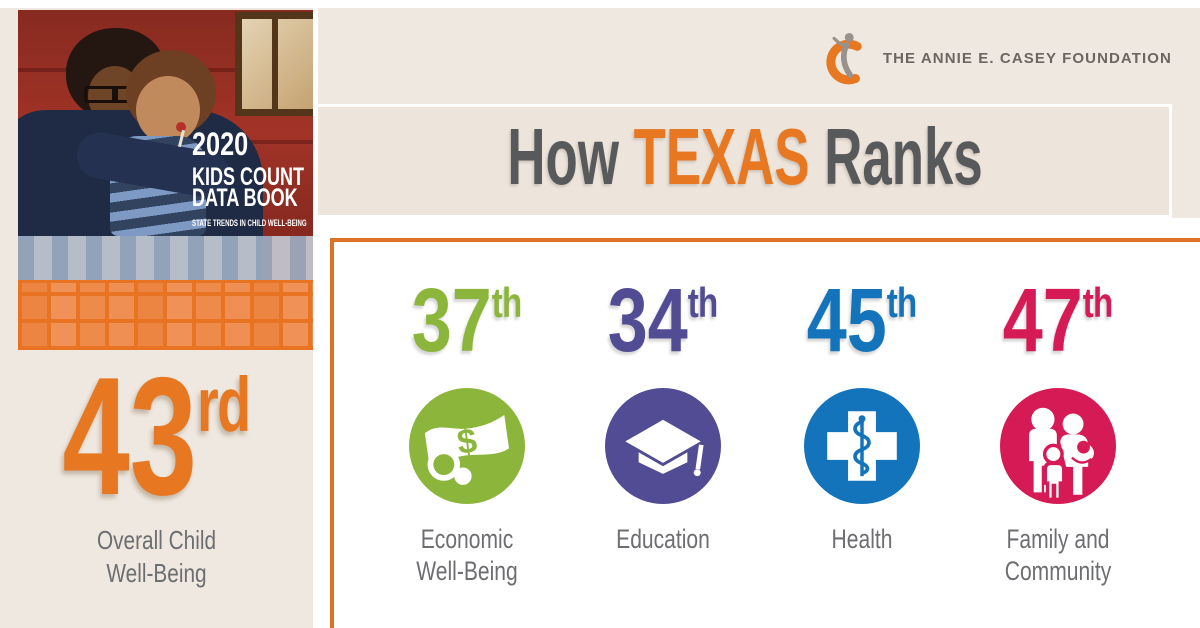 The image size is (1200, 628). I want to click on money-icon: $, so click(467, 446).